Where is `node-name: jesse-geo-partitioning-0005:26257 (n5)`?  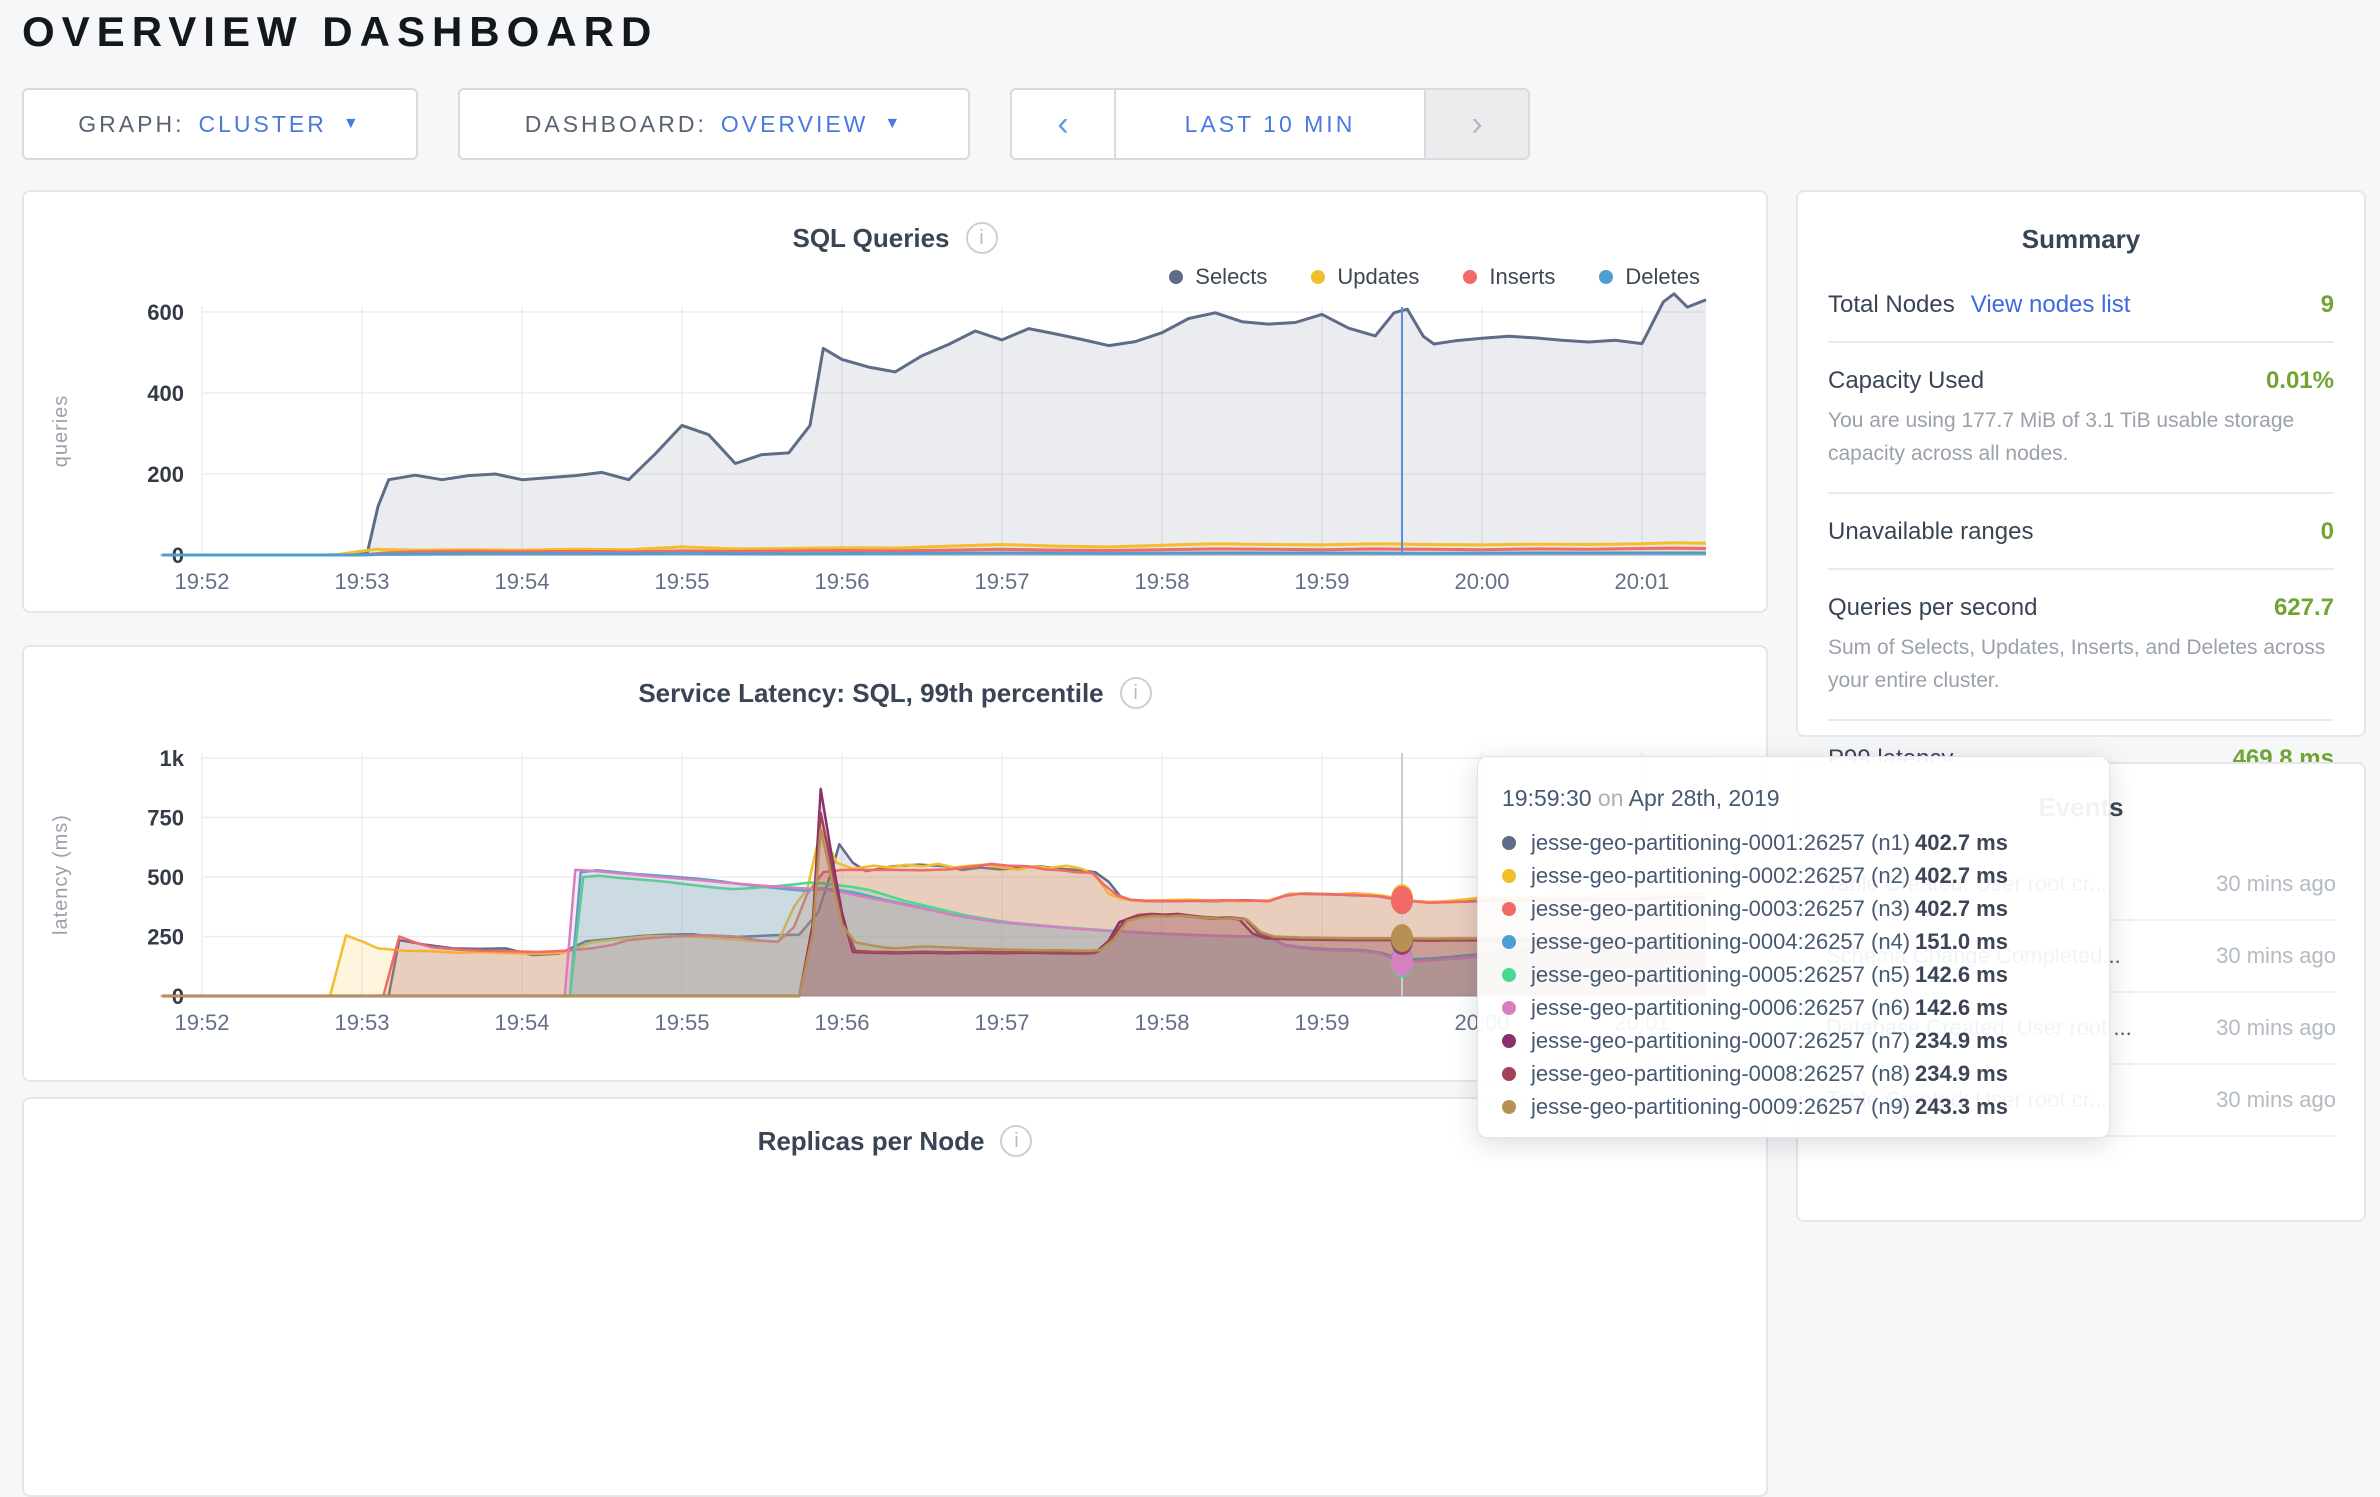 node-name: jesse-geo-partitioning-0005:26257 (n5) is located at coordinates (1721, 974).